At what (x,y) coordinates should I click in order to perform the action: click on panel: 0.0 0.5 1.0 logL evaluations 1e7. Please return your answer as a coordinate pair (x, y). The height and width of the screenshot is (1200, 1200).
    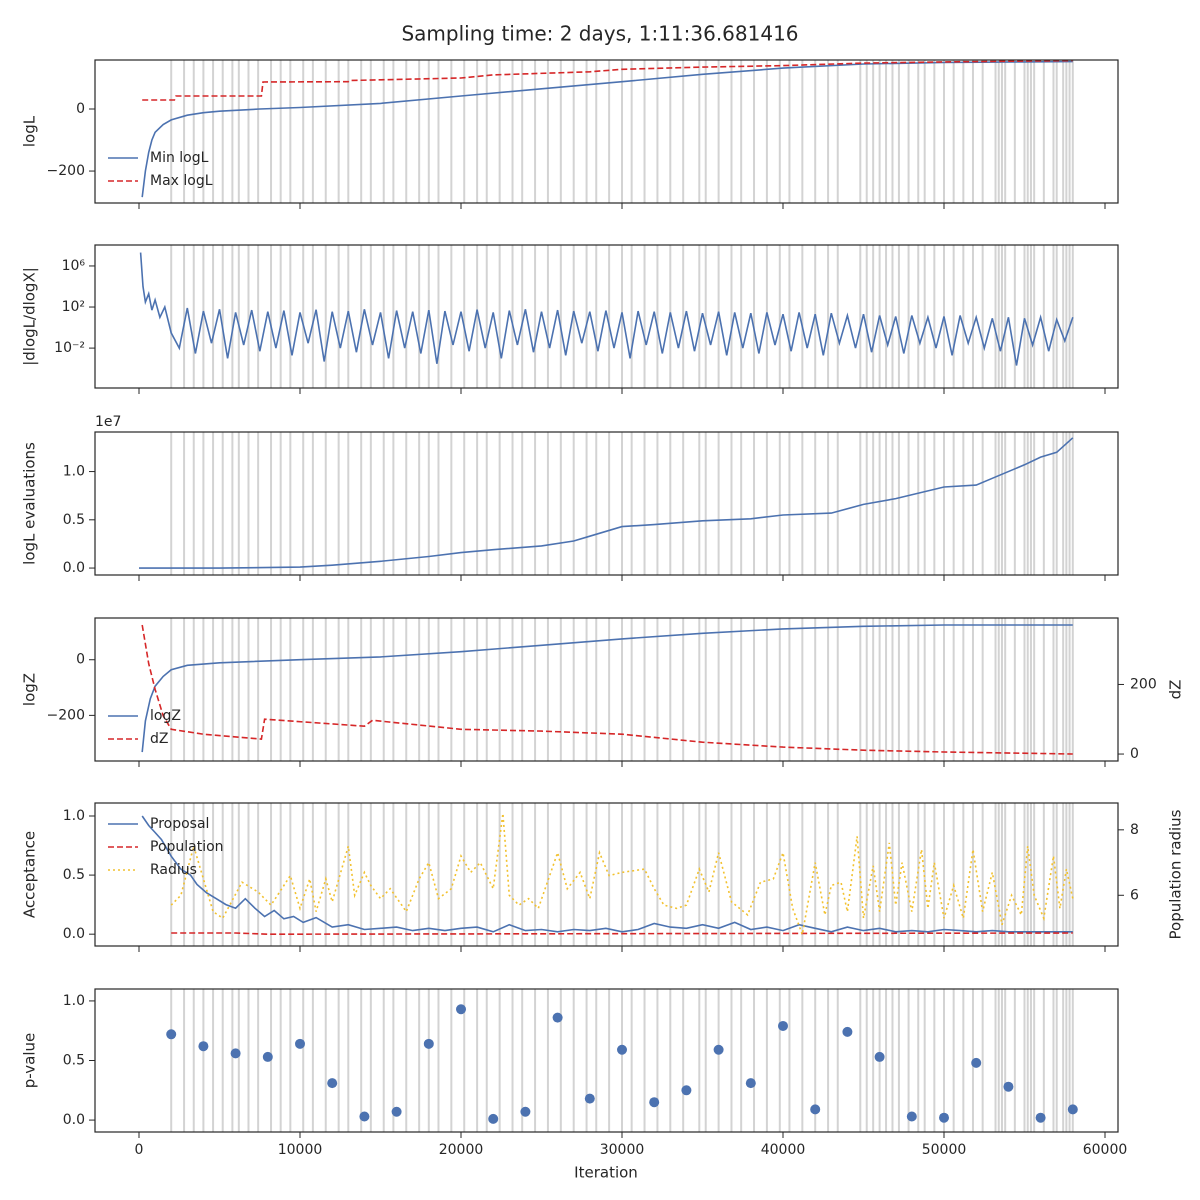
    Looking at the image, I should click on (570, 497).